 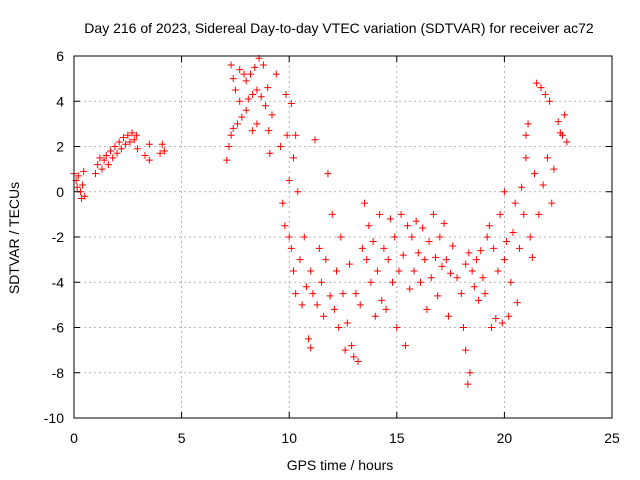 I want to click on y-tick-label: -6, so click(x=58, y=328).